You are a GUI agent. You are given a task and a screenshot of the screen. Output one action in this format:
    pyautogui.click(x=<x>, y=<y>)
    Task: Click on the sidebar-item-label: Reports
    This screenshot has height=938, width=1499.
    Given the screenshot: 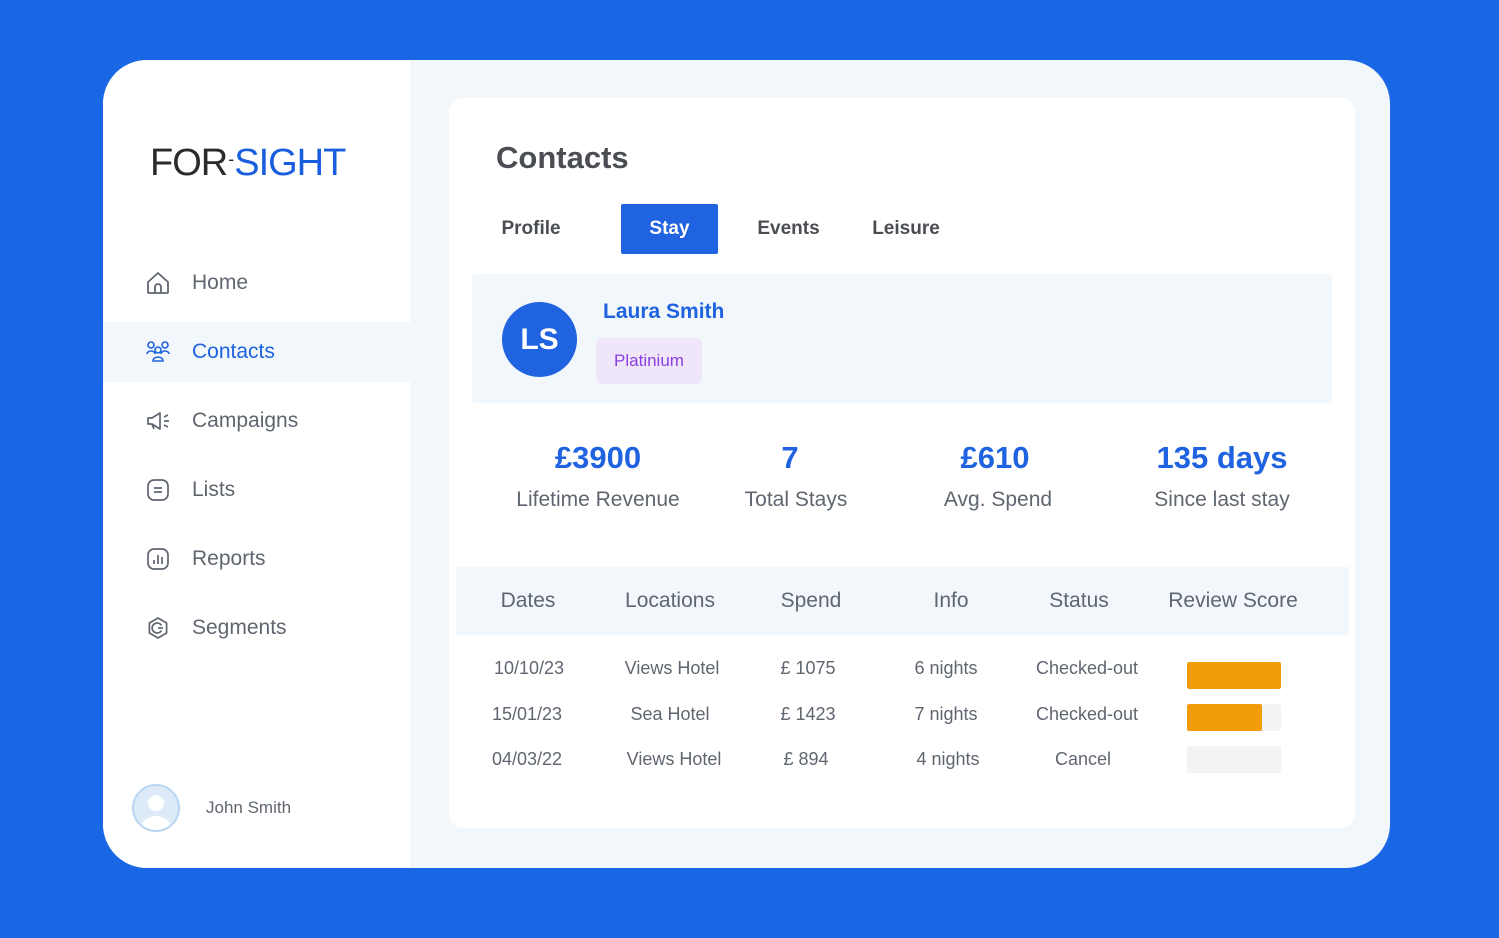 What is the action you would take?
    pyautogui.click(x=229, y=558)
    